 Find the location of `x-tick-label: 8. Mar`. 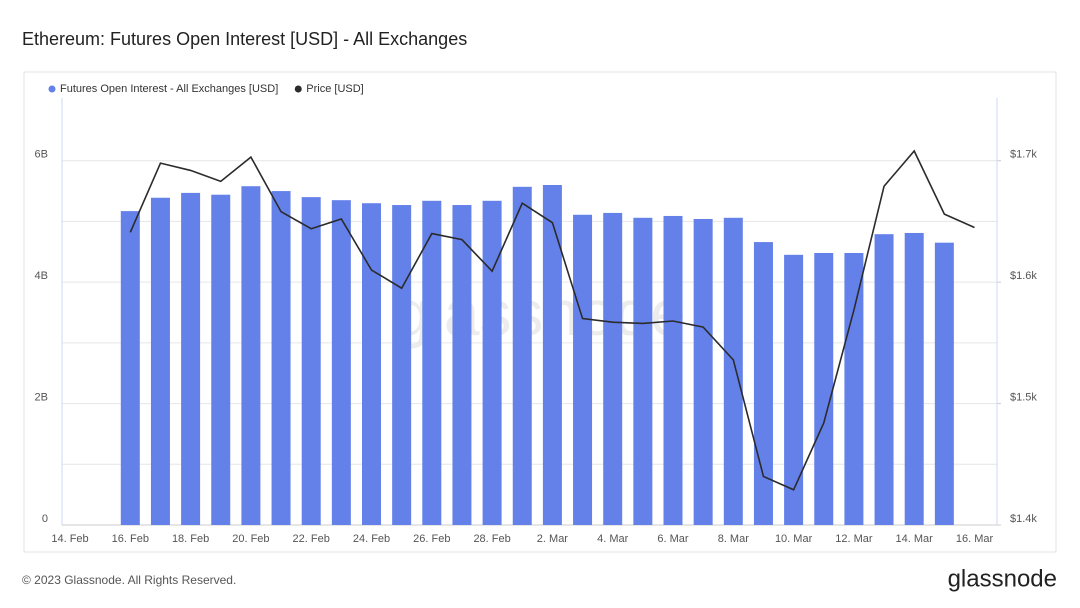

x-tick-label: 8. Mar is located at coordinates (734, 539).